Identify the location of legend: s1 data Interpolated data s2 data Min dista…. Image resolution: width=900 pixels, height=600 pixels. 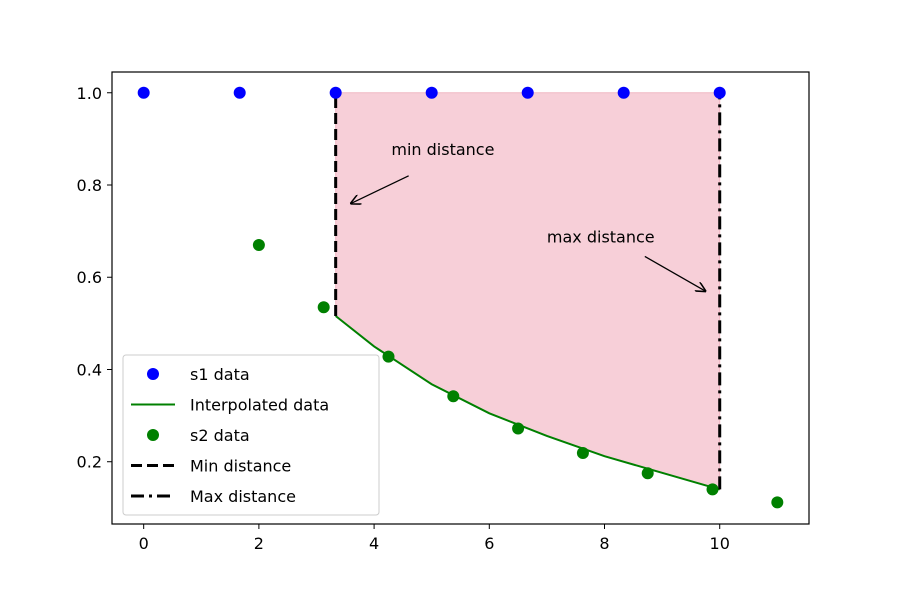
(251, 435).